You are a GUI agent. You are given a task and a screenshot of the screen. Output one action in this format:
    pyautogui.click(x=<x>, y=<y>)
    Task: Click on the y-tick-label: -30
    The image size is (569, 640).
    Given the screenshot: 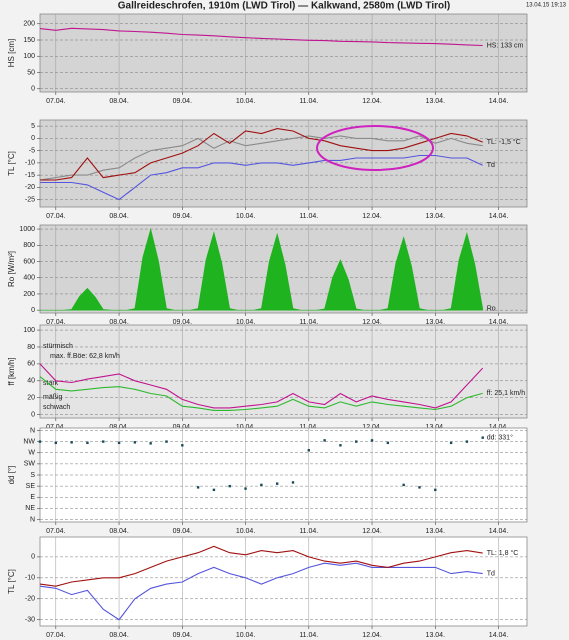 What is the action you would take?
    pyautogui.click(x=30, y=620)
    